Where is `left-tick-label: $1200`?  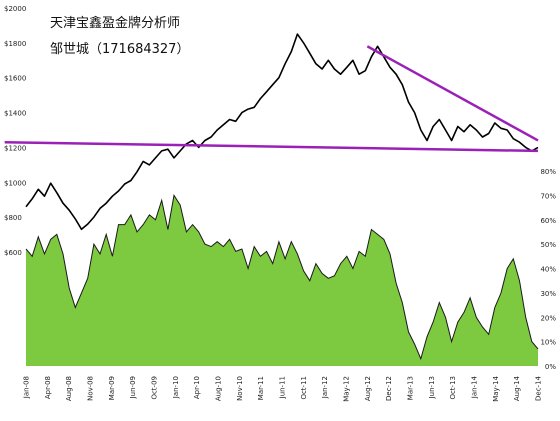 left-tick-label: $1200 is located at coordinates (15, 148).